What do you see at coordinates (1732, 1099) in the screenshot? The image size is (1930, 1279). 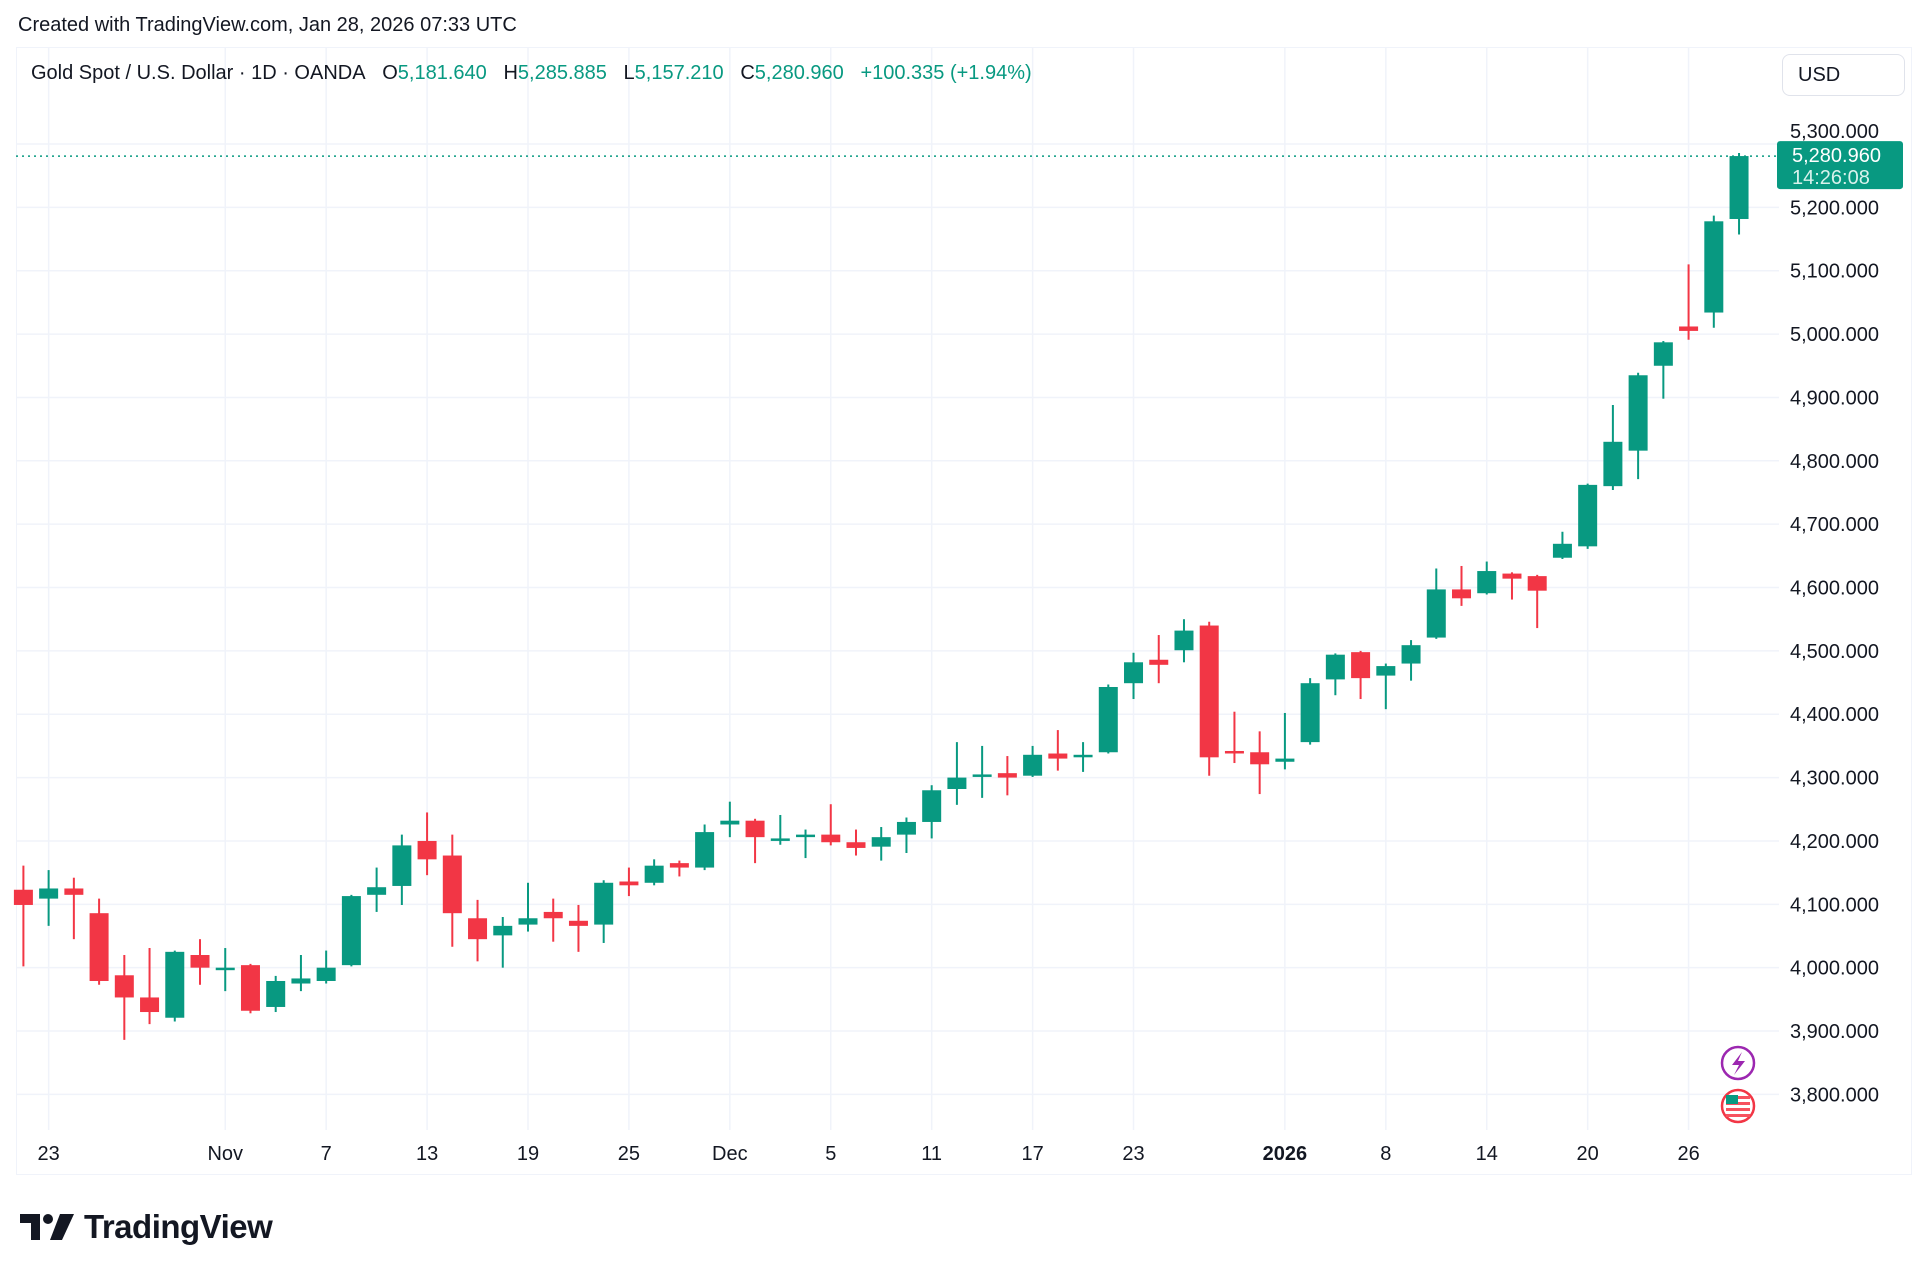 I see `flag-canton` at bounding box center [1732, 1099].